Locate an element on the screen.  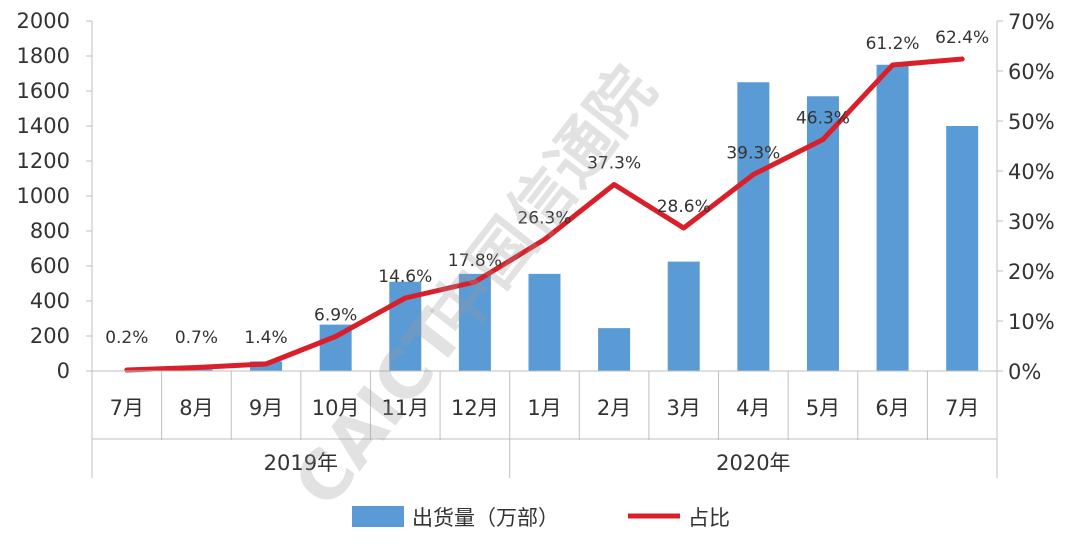
data-label: 17.8% is located at coordinates (475, 261).